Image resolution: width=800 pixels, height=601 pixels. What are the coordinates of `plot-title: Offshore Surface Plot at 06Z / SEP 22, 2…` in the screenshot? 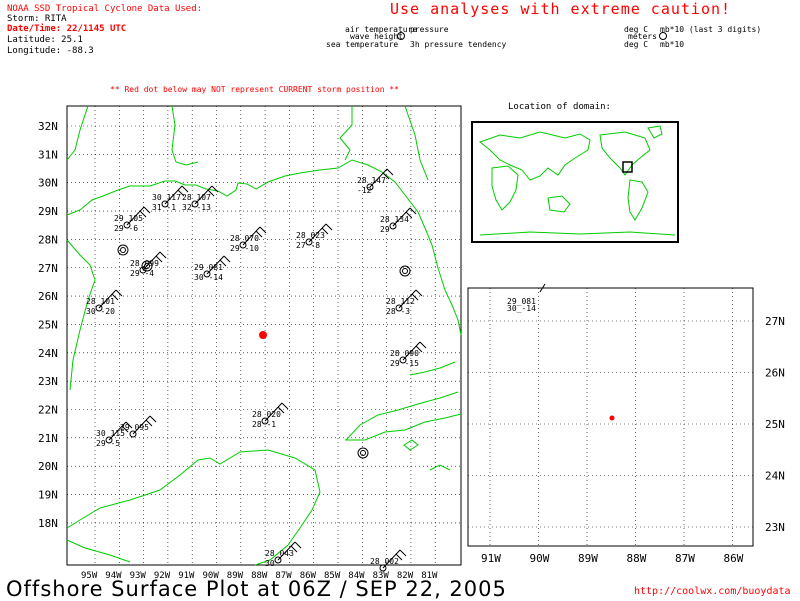 It's located at (256, 589).